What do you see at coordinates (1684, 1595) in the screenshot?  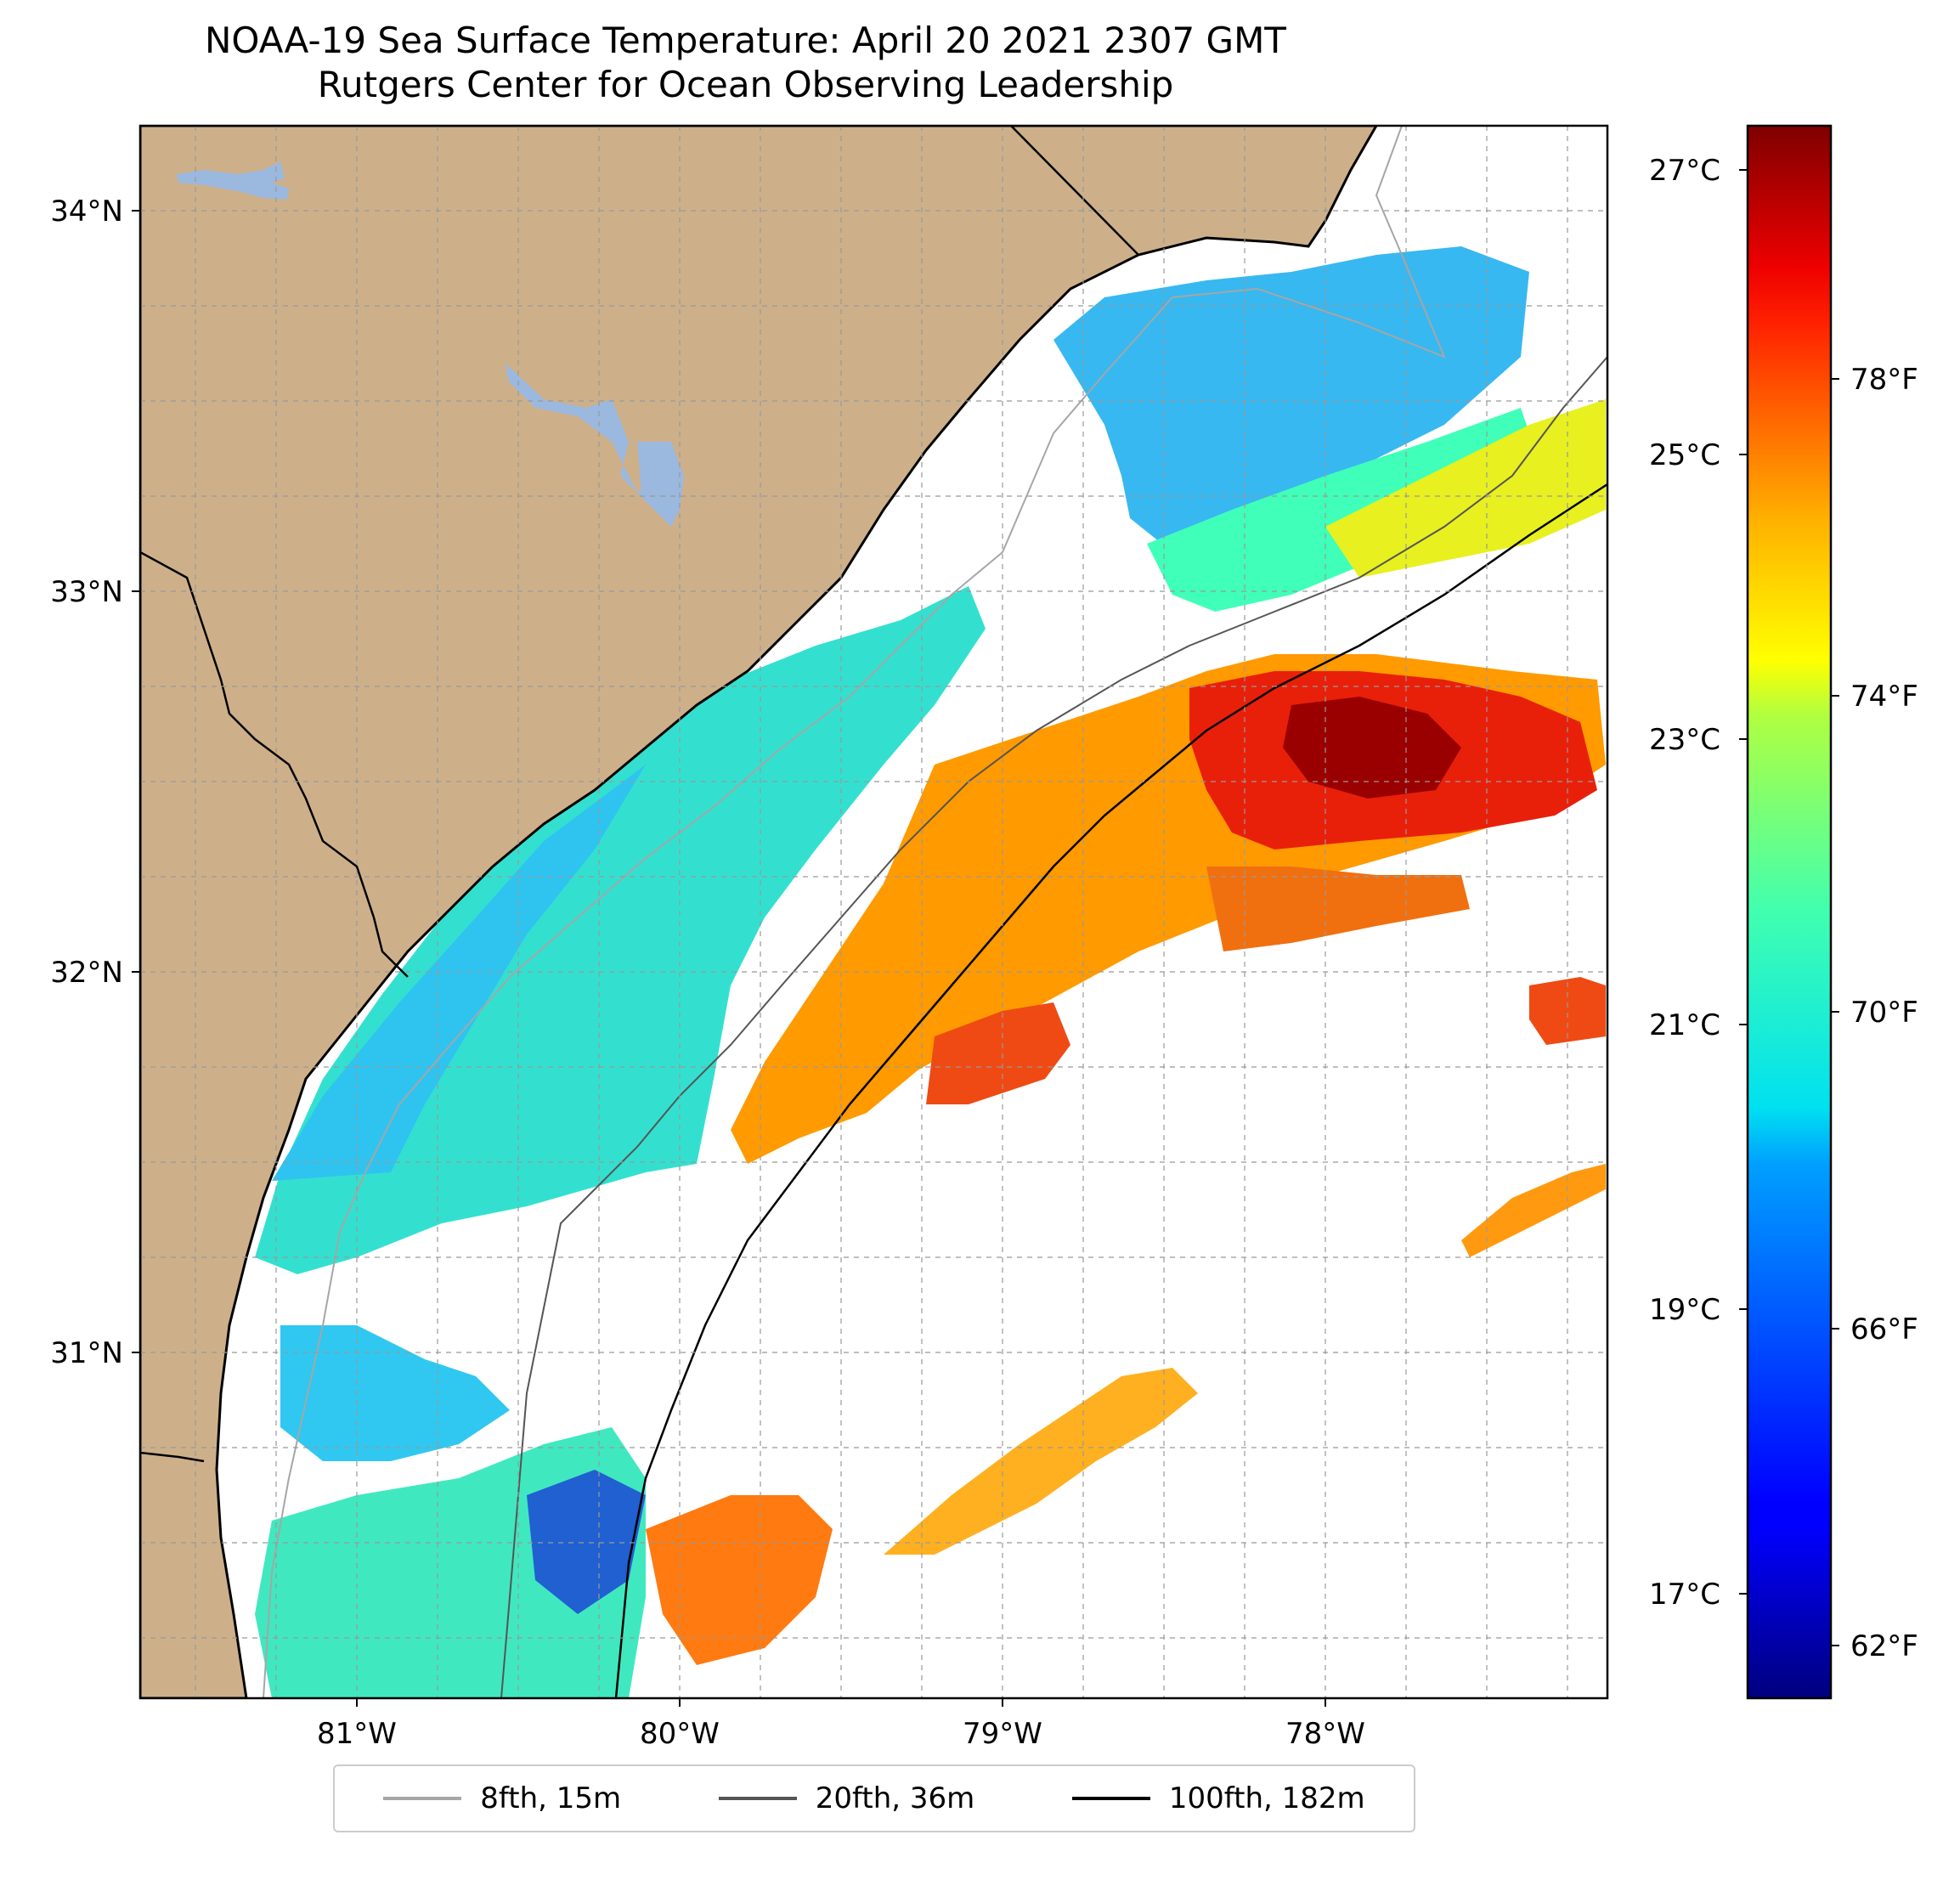 I see `celsius-tick-17: 17°C` at bounding box center [1684, 1595].